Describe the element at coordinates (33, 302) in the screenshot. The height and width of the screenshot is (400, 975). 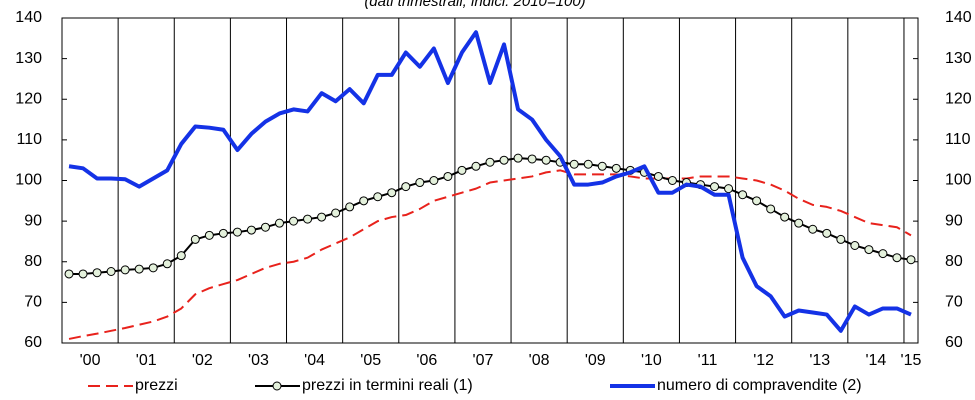
I see `y-tick-label: 70` at that location.